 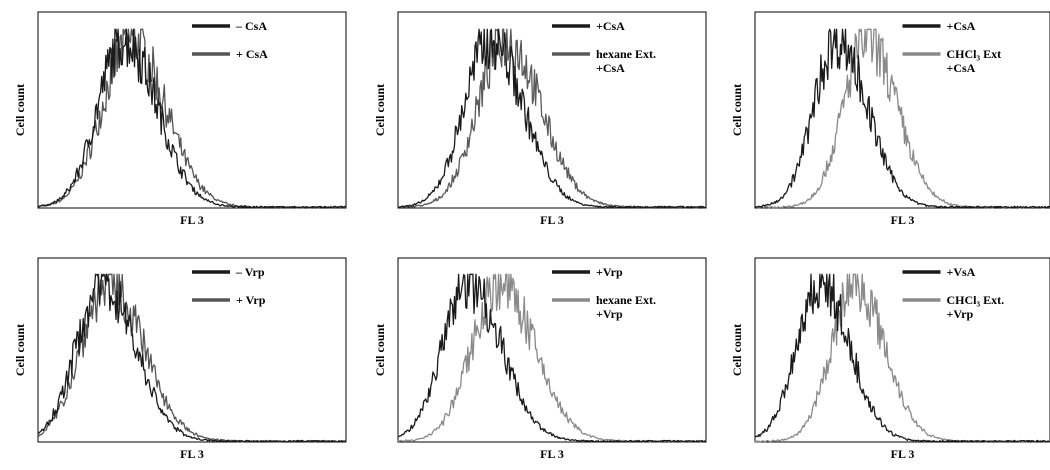 What do you see at coordinates (976, 300) in the screenshot?
I see `legend-label: CHCl₃ Ext.` at bounding box center [976, 300].